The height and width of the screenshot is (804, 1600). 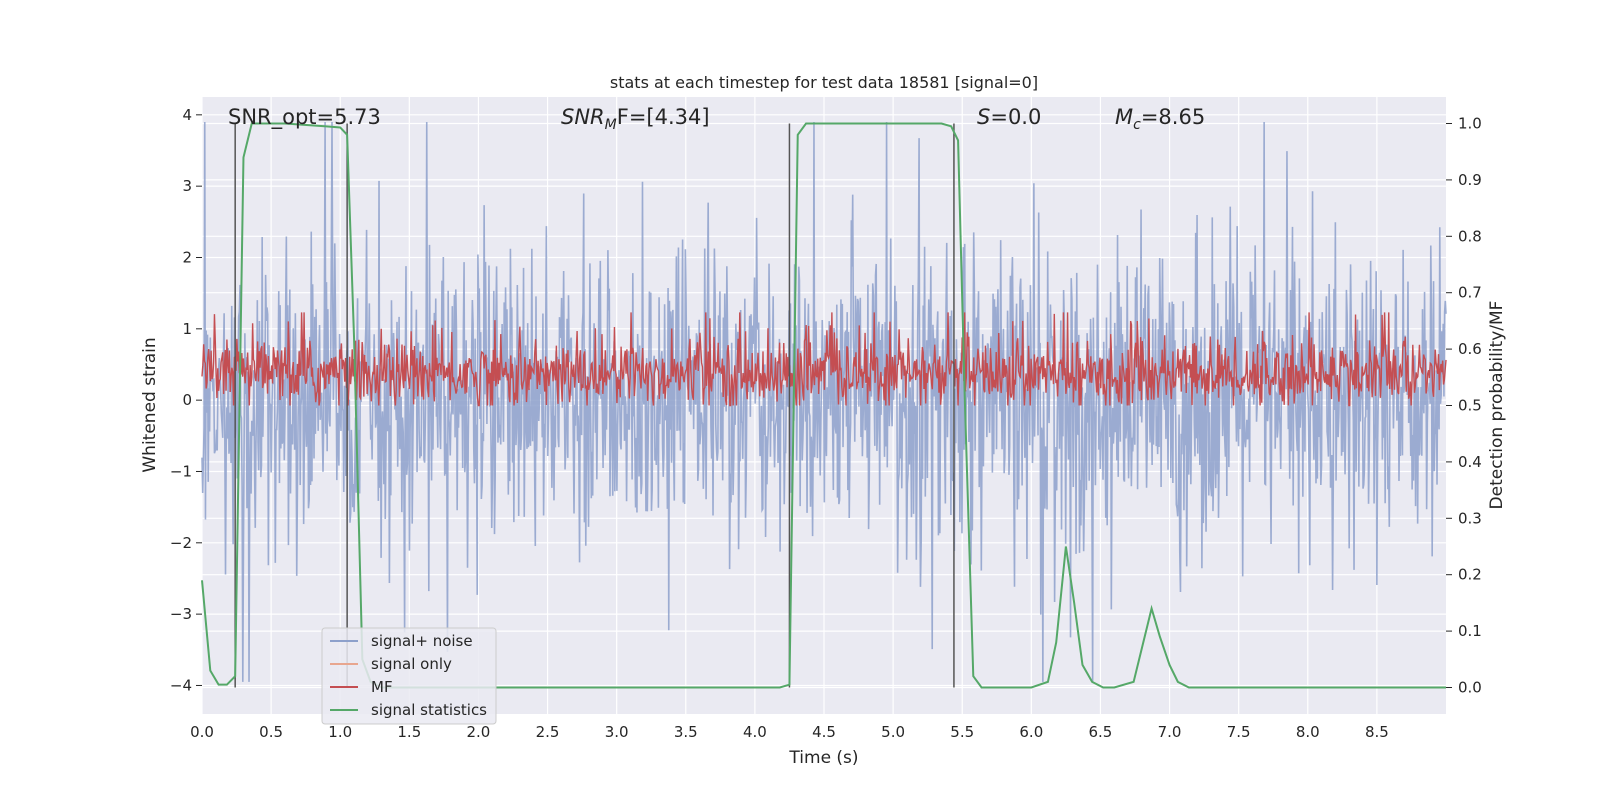 What do you see at coordinates (1470, 631) in the screenshot?
I see `y-tick-label-right-1: 0.1` at bounding box center [1470, 631].